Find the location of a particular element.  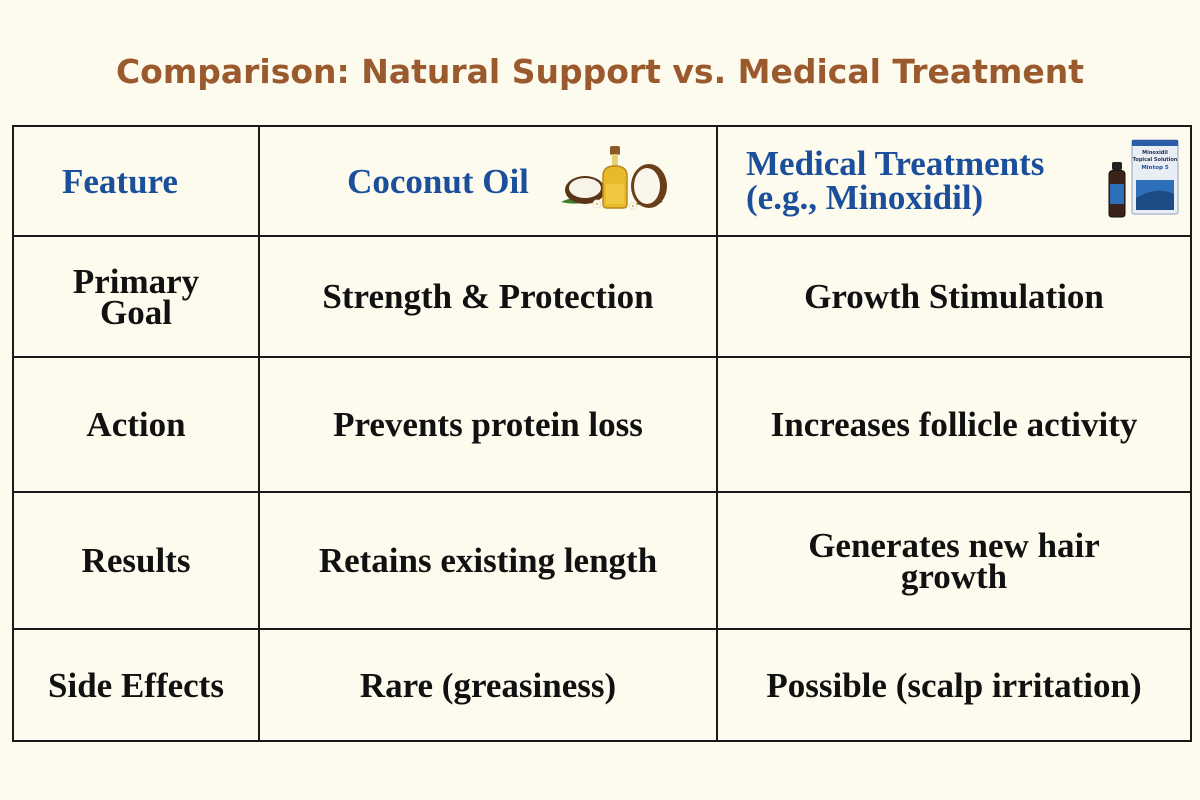

row-medical-value: Increases follicle activity is located at coordinates (954, 424).